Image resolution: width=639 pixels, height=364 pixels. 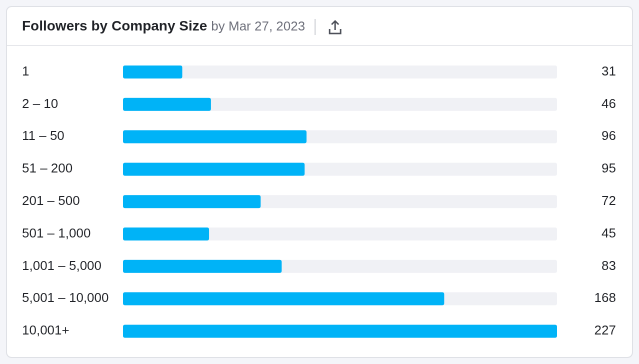 I want to click on export-button, so click(x=335, y=27).